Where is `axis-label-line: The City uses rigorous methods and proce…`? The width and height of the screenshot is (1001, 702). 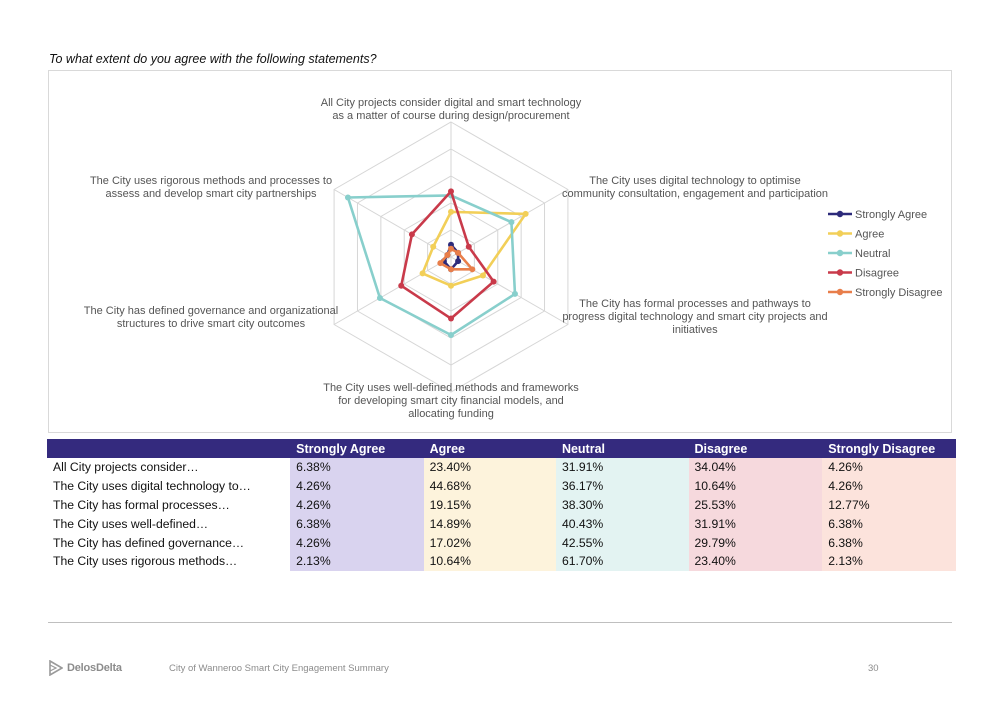
axis-label-line: The City uses rigorous methods and proce… is located at coordinates (211, 181).